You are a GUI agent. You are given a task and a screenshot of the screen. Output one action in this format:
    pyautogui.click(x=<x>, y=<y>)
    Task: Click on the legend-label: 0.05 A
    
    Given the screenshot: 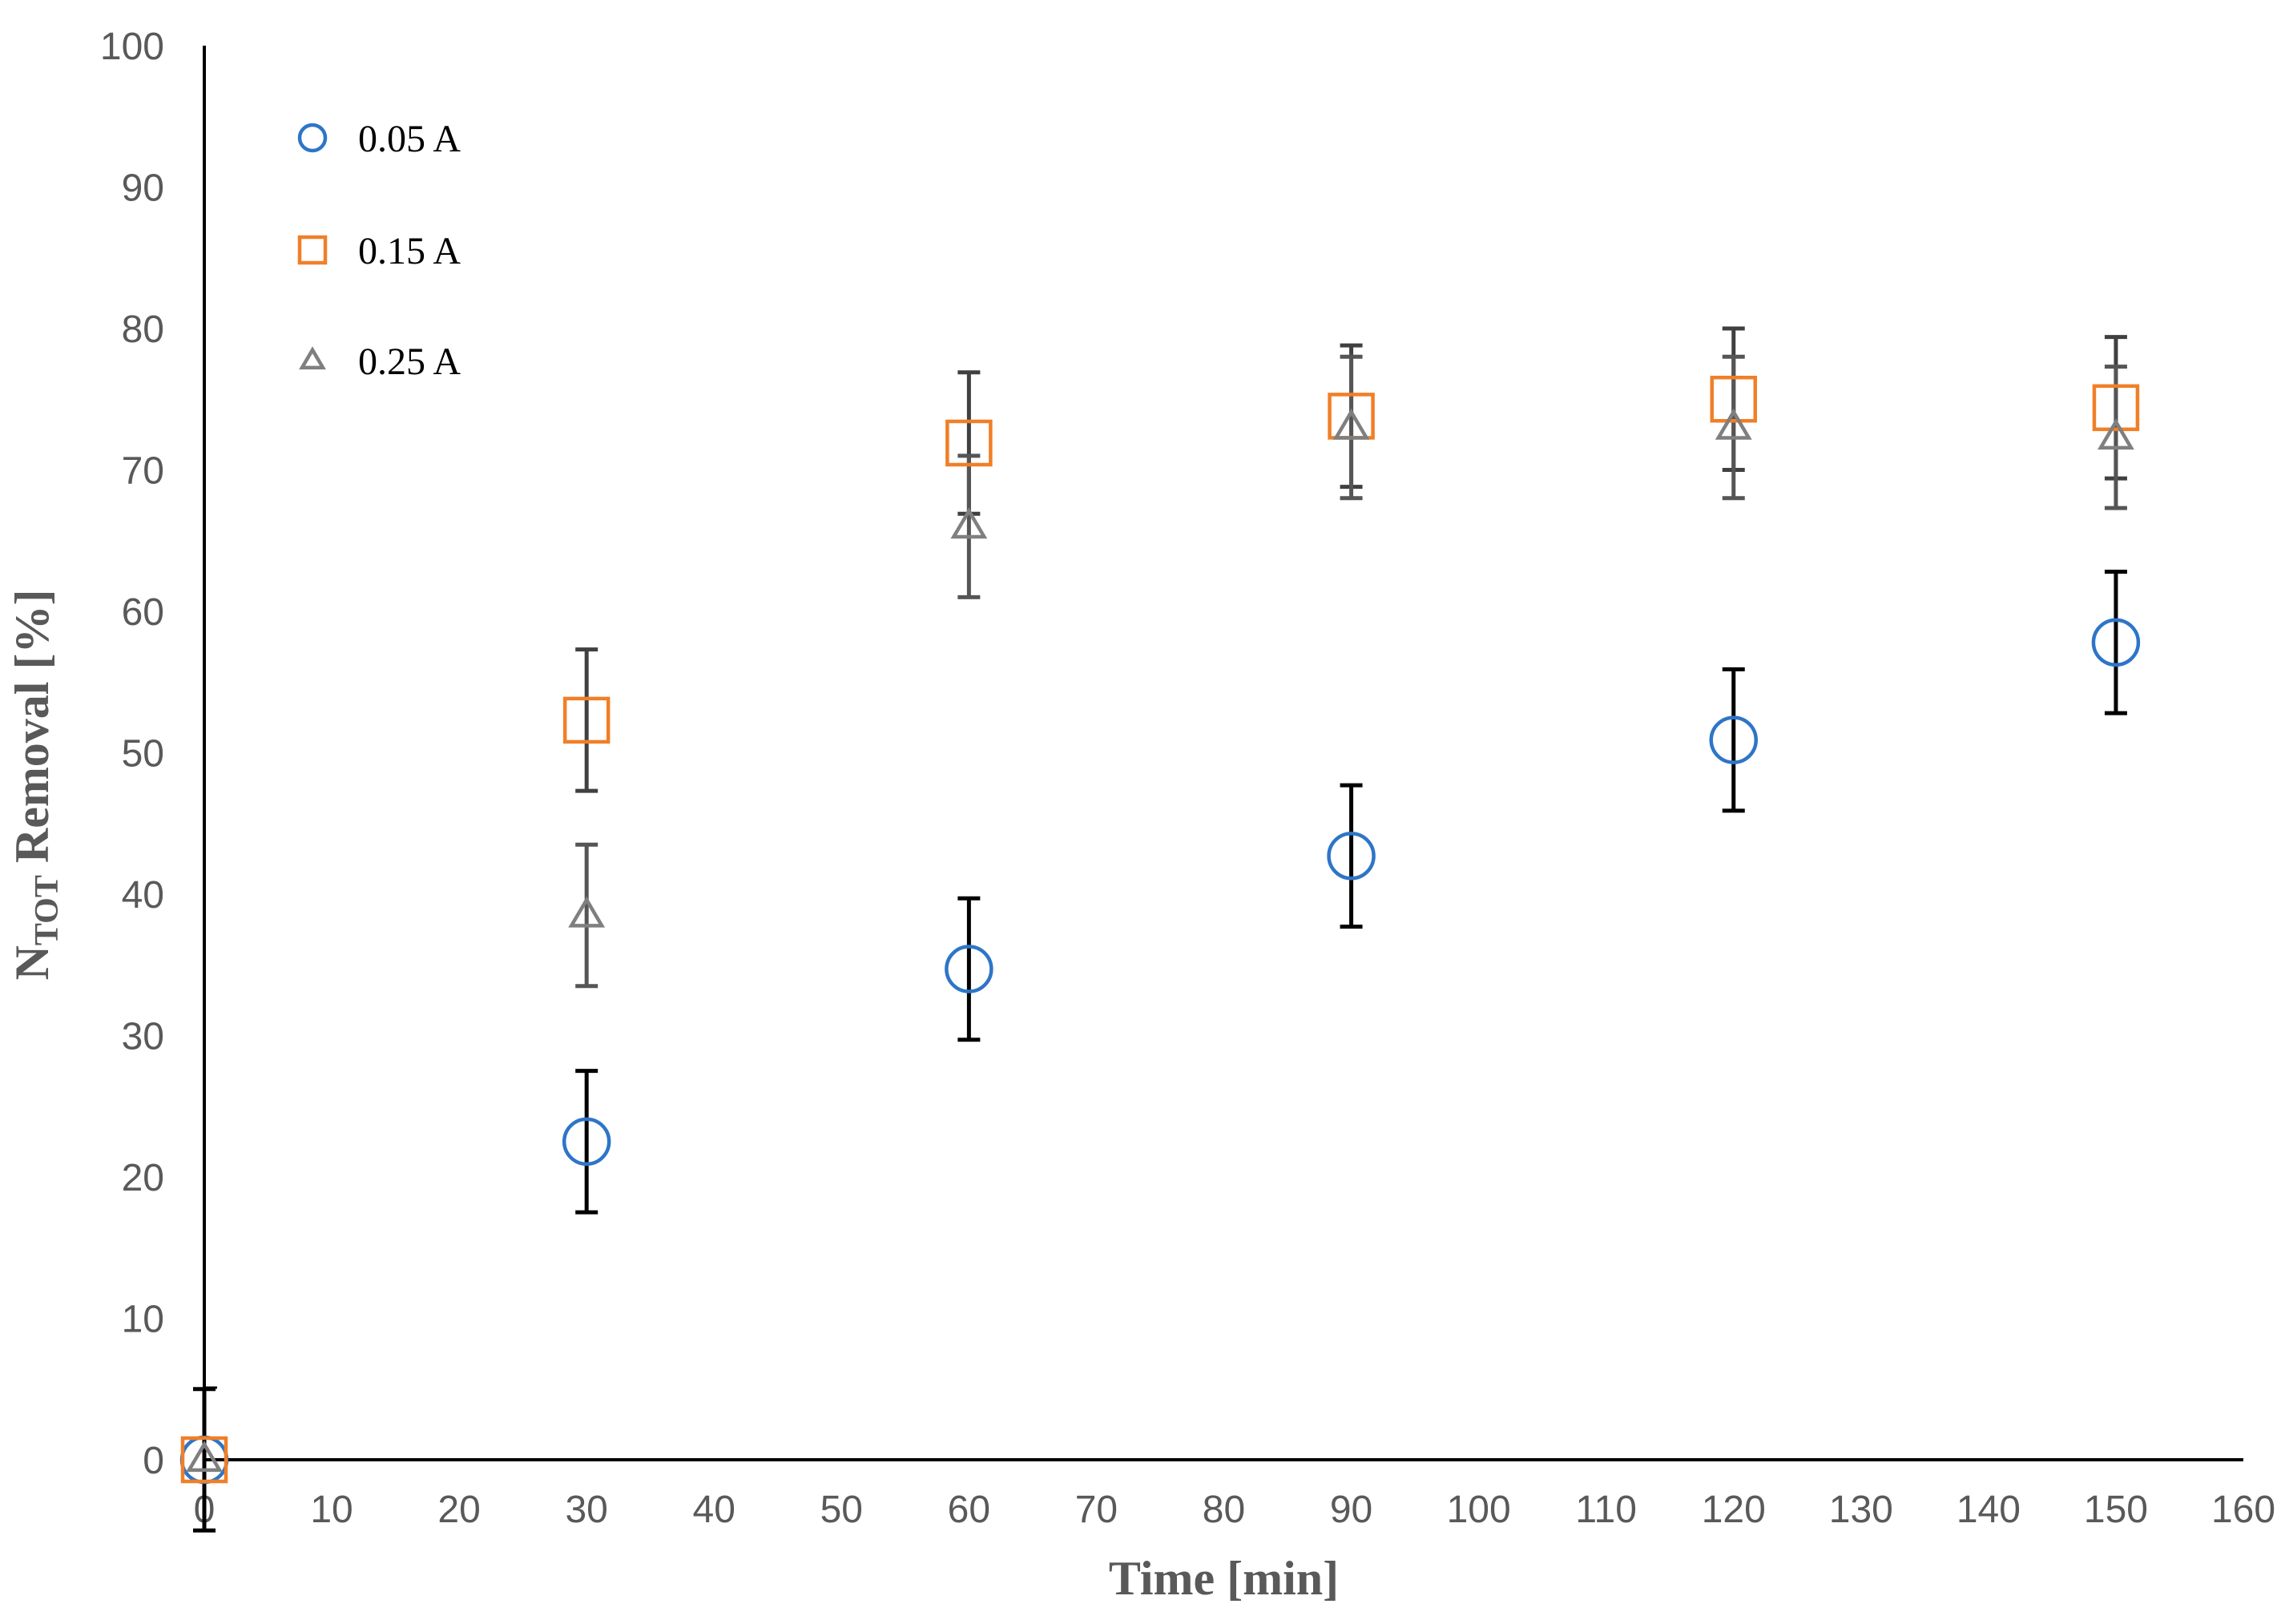 What is the action you would take?
    pyautogui.click(x=409, y=139)
    